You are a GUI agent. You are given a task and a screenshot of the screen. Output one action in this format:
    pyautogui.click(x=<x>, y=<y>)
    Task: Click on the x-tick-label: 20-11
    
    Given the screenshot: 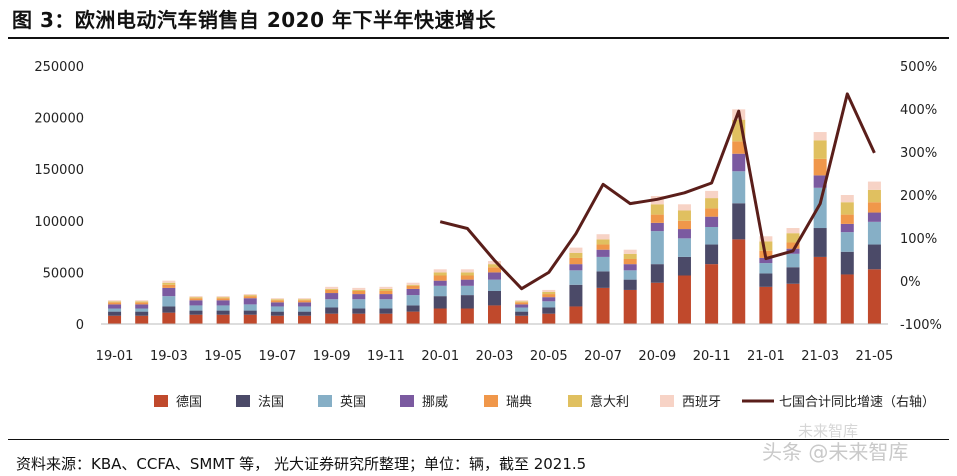 What is the action you would take?
    pyautogui.click(x=712, y=356)
    